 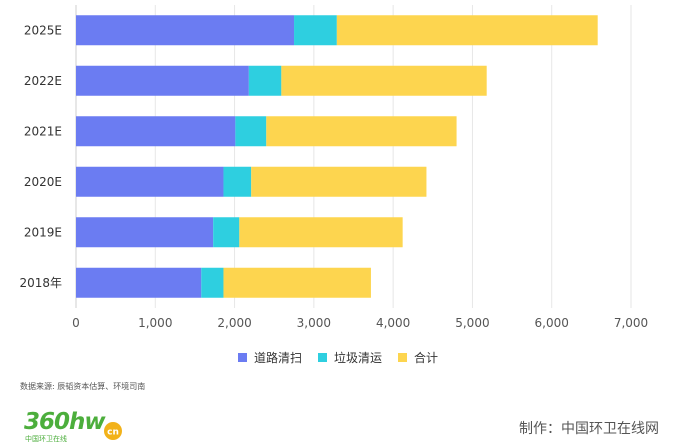 What do you see at coordinates (43, 30) in the screenshot?
I see `category-label: 2025E` at bounding box center [43, 30].